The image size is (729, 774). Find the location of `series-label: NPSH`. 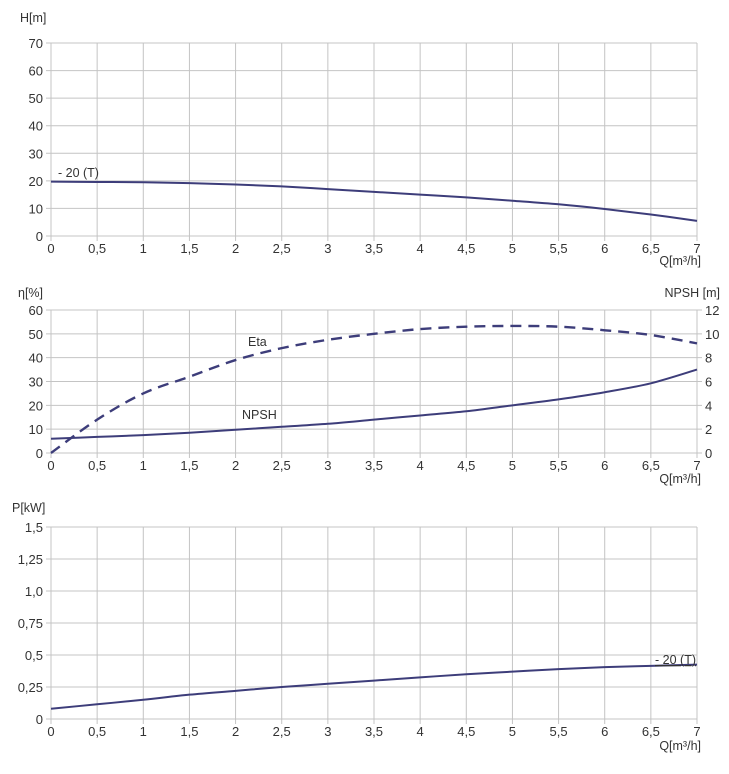

series-label: NPSH is located at coordinates (259, 415).